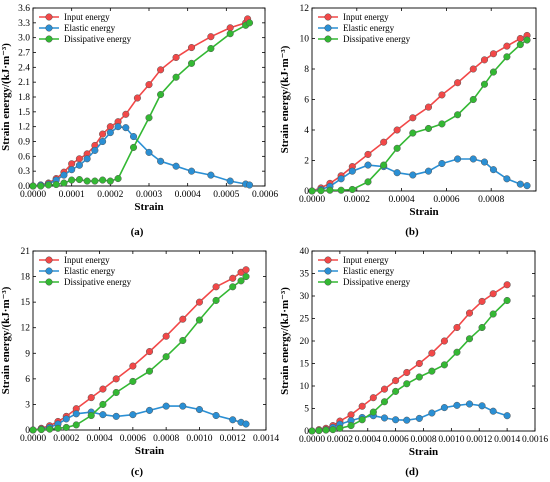  Describe the element at coordinates (226, 195) in the screenshot. I see `x-tick-label: 0.0005` at that location.